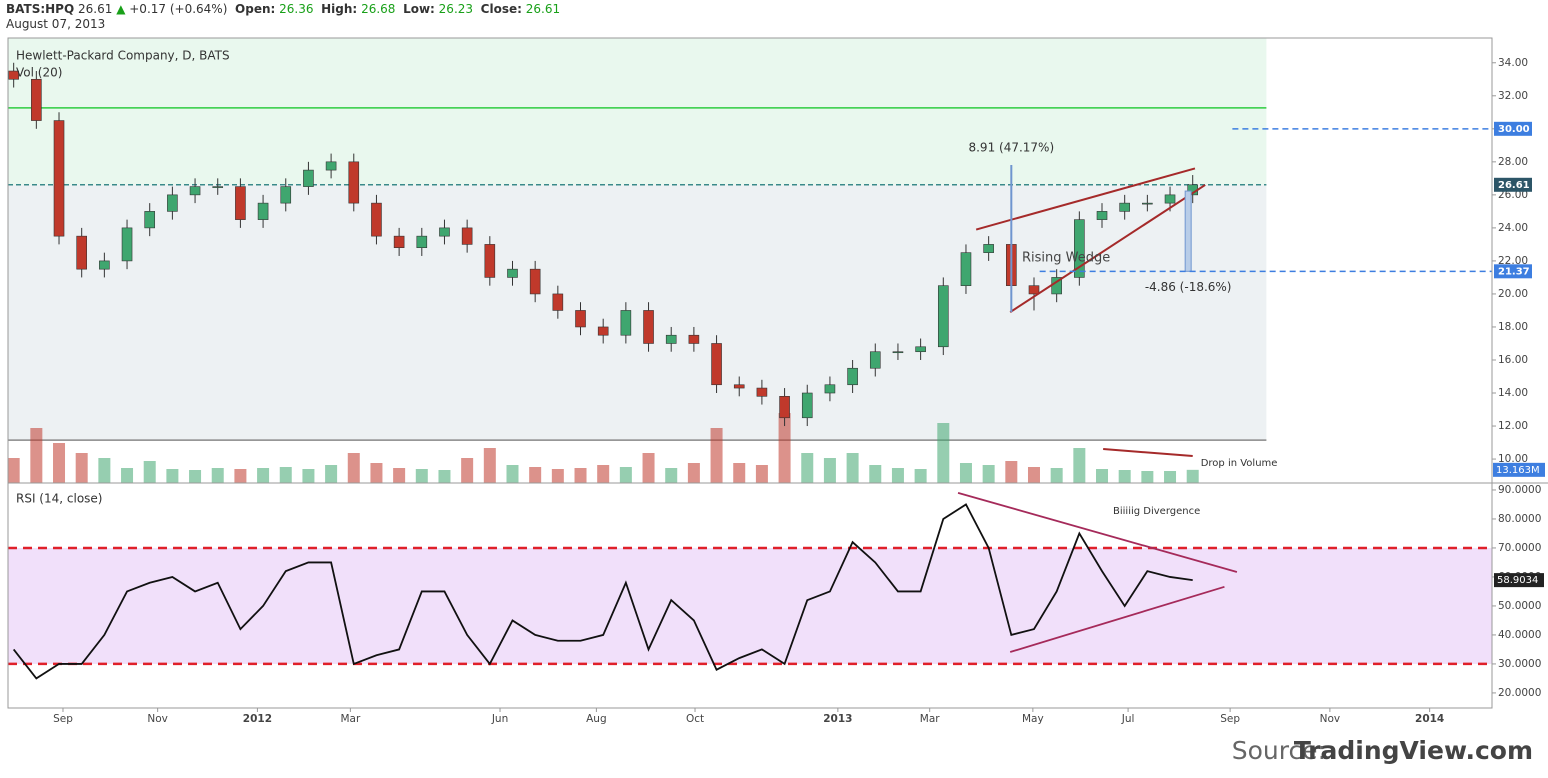  What do you see at coordinates (1239, 463) in the screenshot?
I see `volume-note-label: Drop in Volume` at bounding box center [1239, 463].